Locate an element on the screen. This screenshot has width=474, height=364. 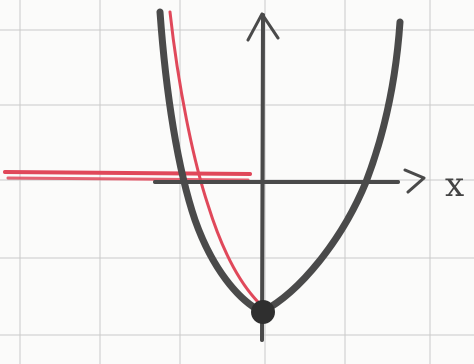
x-axis-label: x is located at coordinates (454, 185).